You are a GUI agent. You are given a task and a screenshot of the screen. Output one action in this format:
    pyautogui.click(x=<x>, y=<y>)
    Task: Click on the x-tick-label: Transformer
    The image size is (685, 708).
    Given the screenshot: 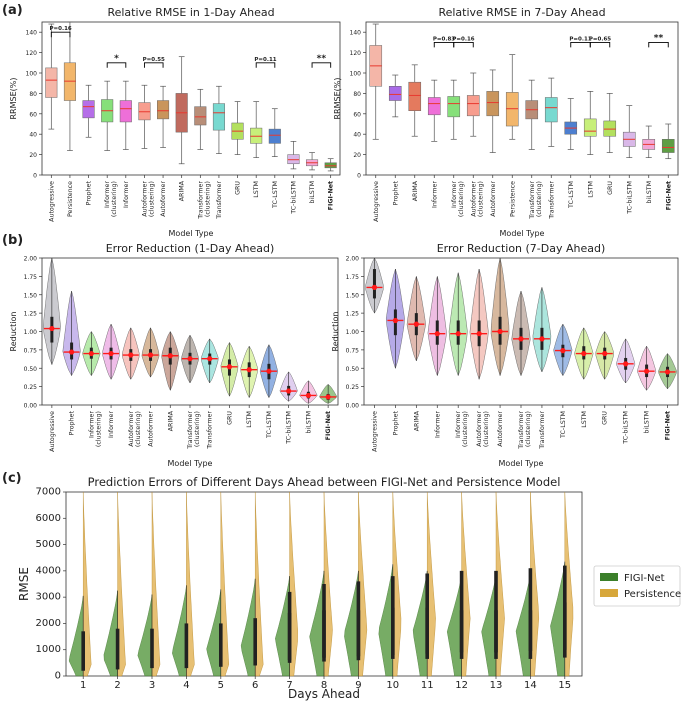 What is the action you would take?
    pyautogui.click(x=551, y=200)
    